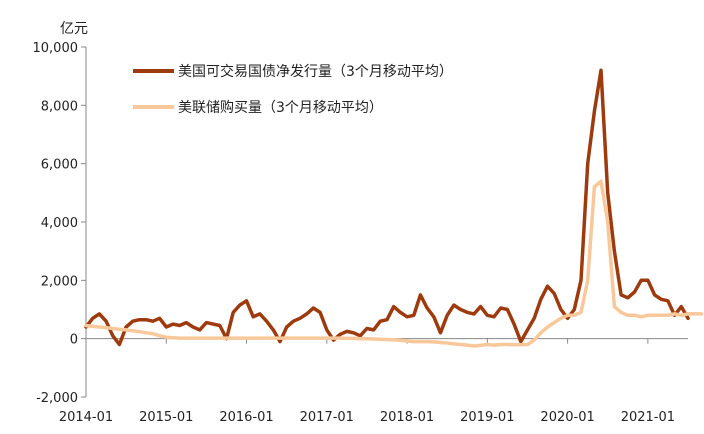  Describe the element at coordinates (86, 417) in the screenshot. I see `x-tick-label: 2014-01` at that location.